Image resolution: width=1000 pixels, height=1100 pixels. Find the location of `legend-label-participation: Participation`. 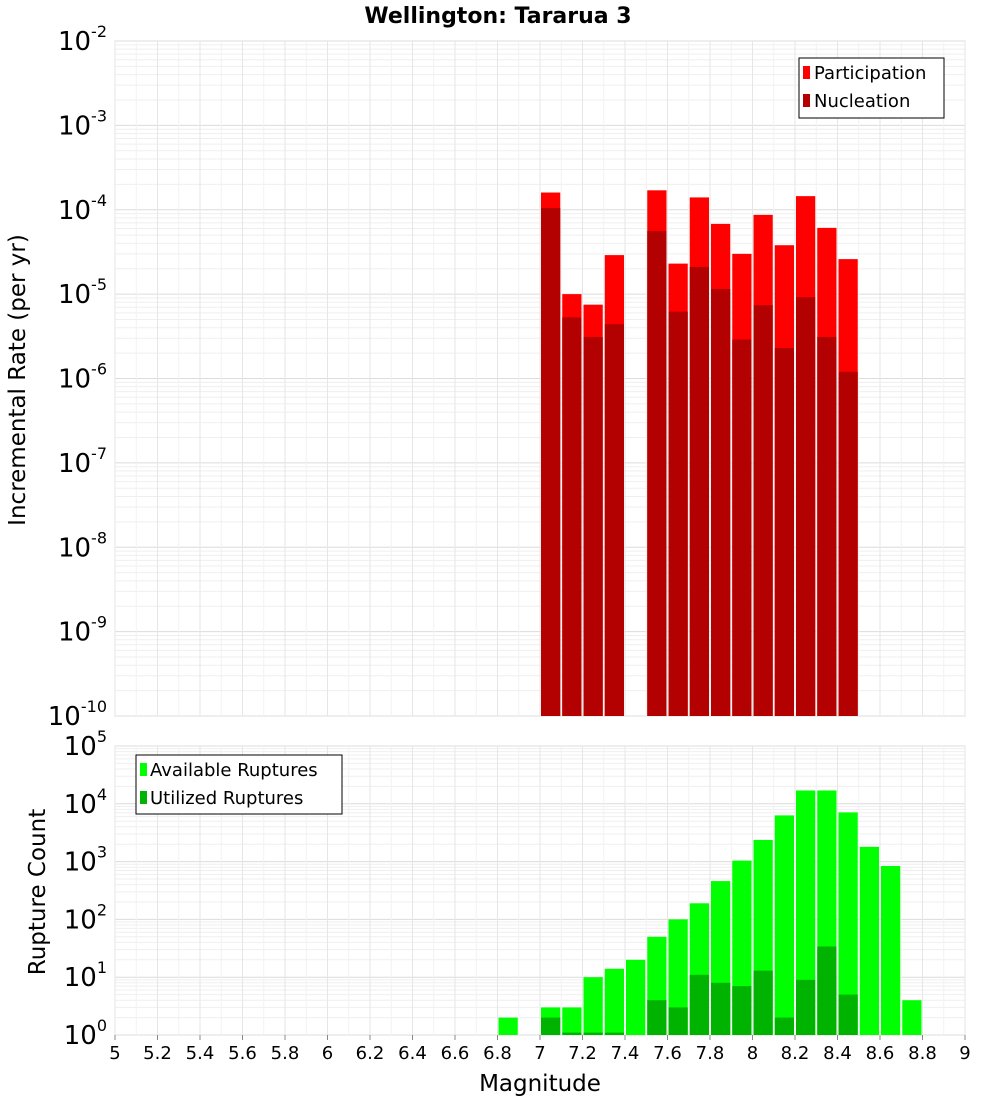

legend-label-participation: Participation is located at coordinates (870, 73).